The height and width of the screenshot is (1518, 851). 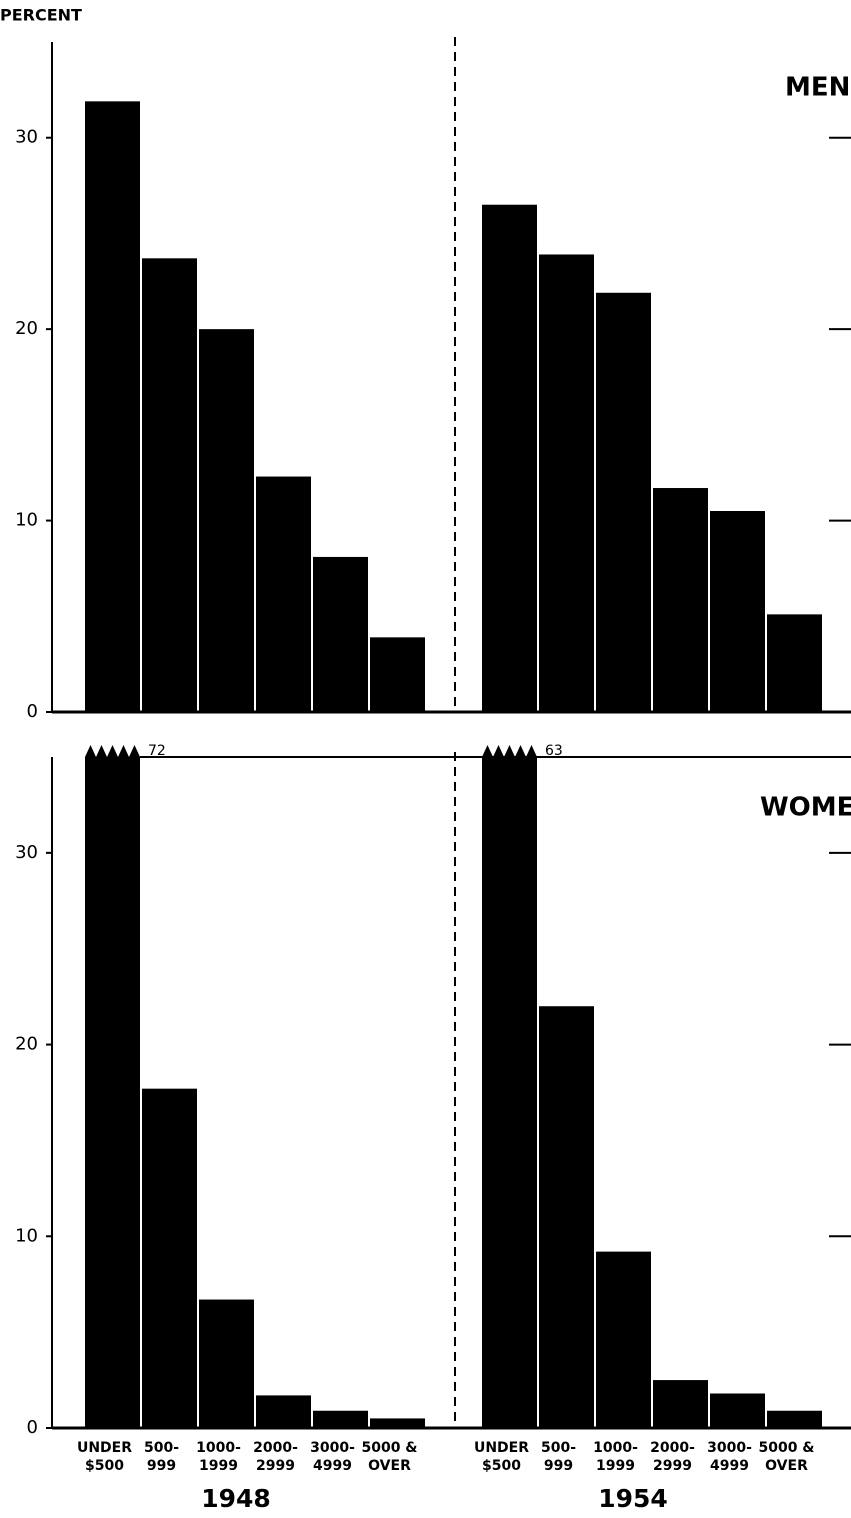 I want to click on panel-title: MEN, so click(x=817, y=88).